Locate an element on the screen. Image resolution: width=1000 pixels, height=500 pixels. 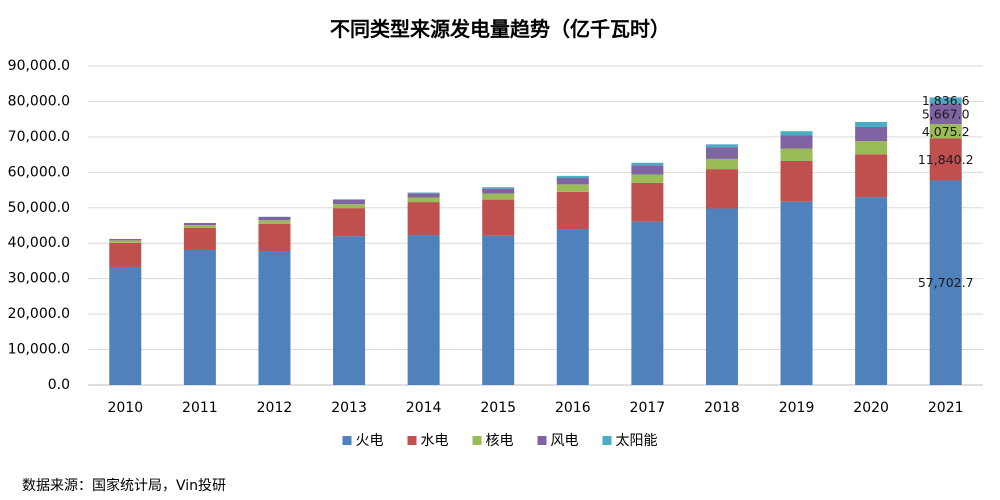
bar-segment-2015-series3 is located at coordinates (498, 191).